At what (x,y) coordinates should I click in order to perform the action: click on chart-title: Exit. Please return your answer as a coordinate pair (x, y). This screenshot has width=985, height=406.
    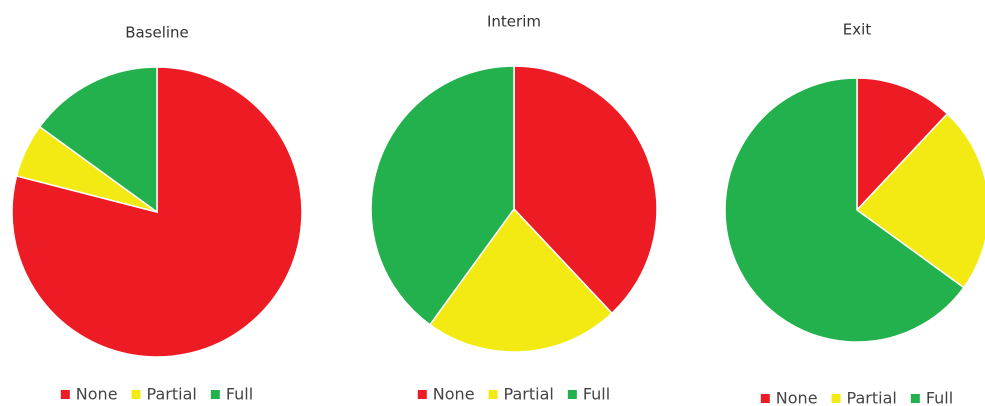
    Looking at the image, I should click on (857, 30).